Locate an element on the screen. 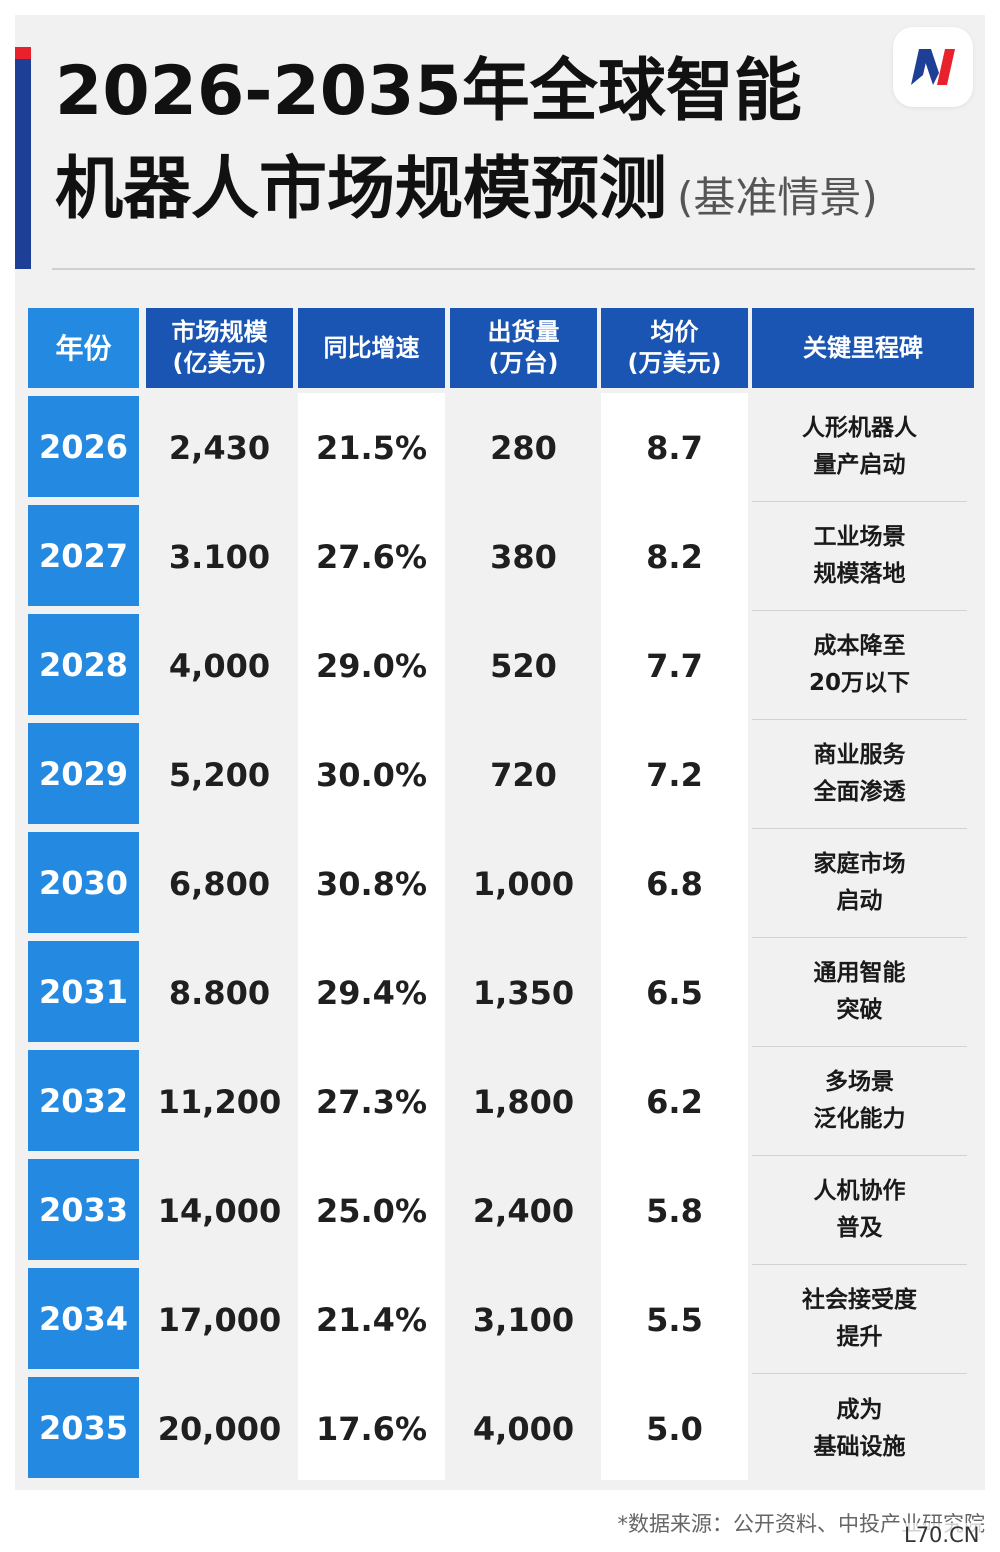  milestone-cell: 社会接受度 提升 is located at coordinates (859, 1319).